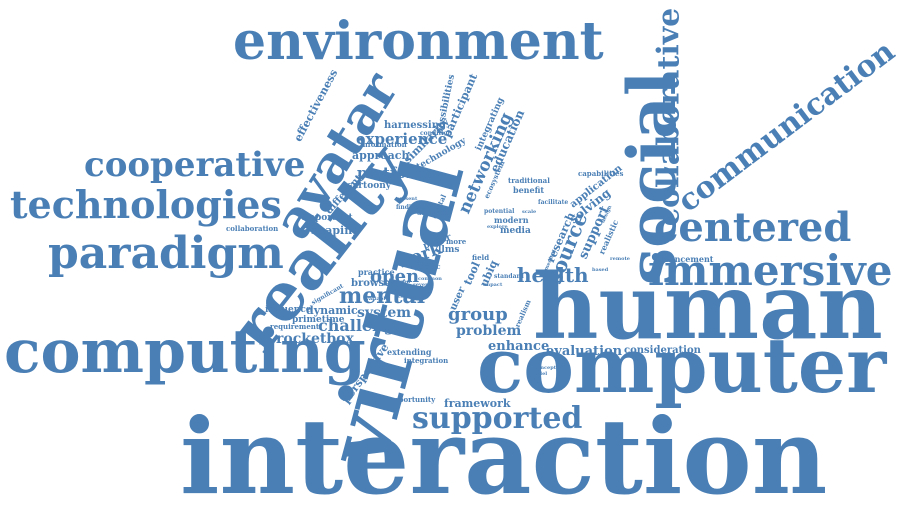 The height and width of the screenshot is (515, 900). I want to click on word-challenge: challenge, so click(362, 325).